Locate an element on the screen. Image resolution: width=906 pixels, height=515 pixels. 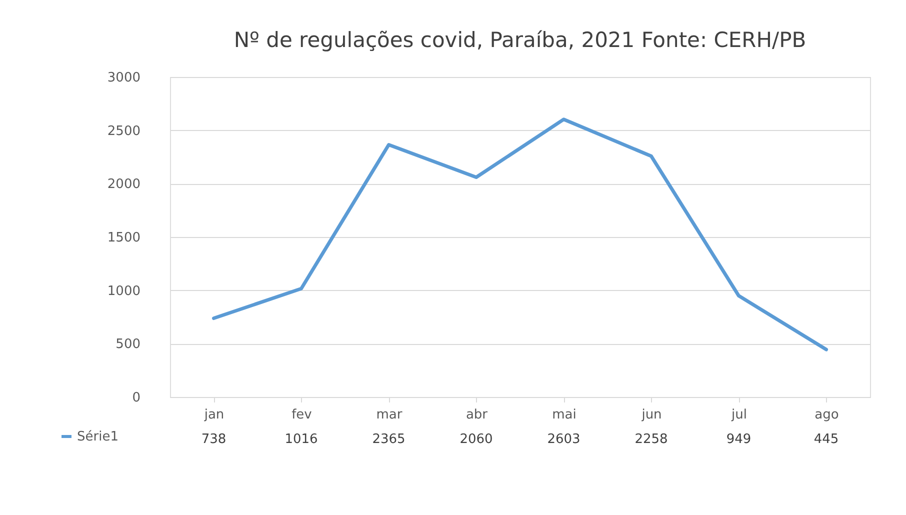
x-tick-label: abr is located at coordinates (477, 415).